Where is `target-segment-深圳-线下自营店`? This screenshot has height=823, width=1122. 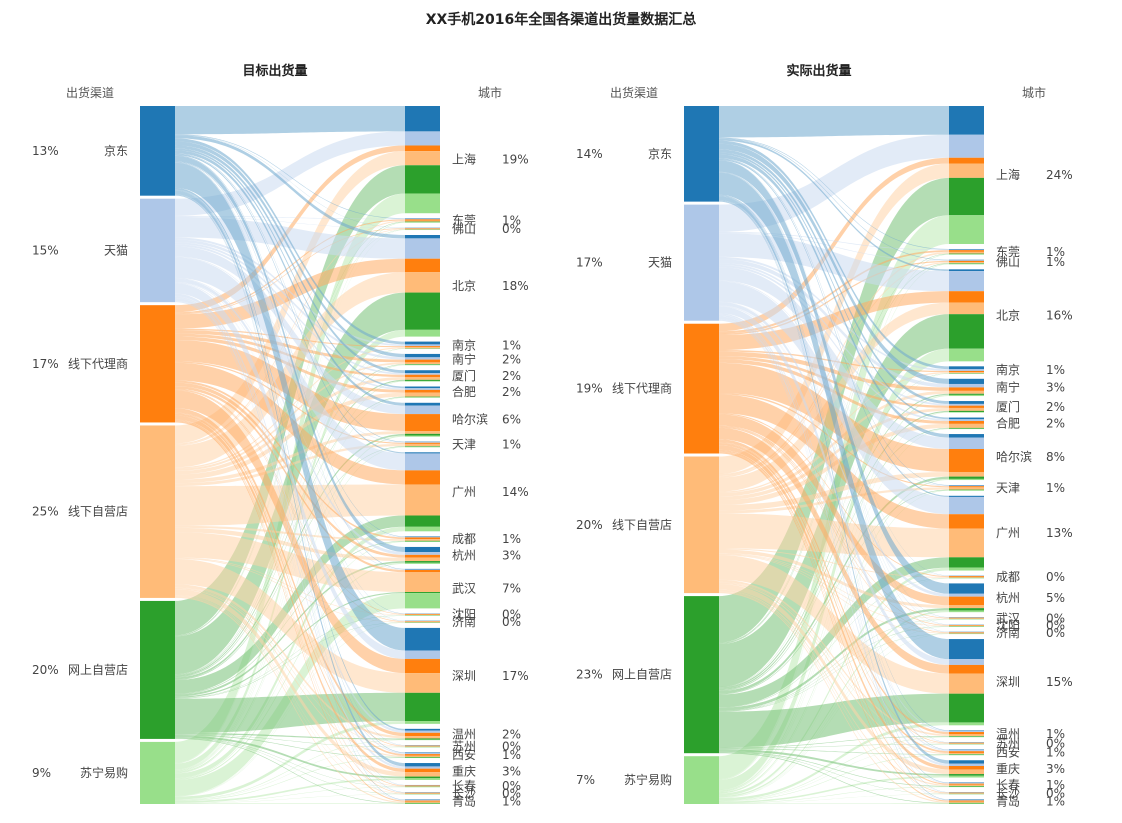 target-segment-深圳-线下自营店 is located at coordinates (422, 683).